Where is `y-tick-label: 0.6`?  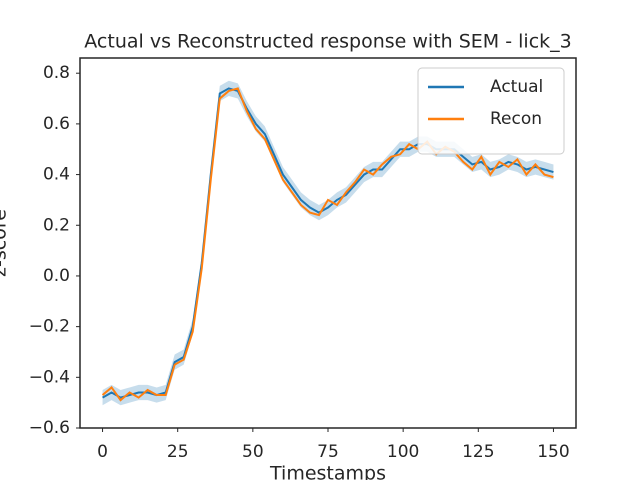
y-tick-label: 0.6 is located at coordinates (56, 124).